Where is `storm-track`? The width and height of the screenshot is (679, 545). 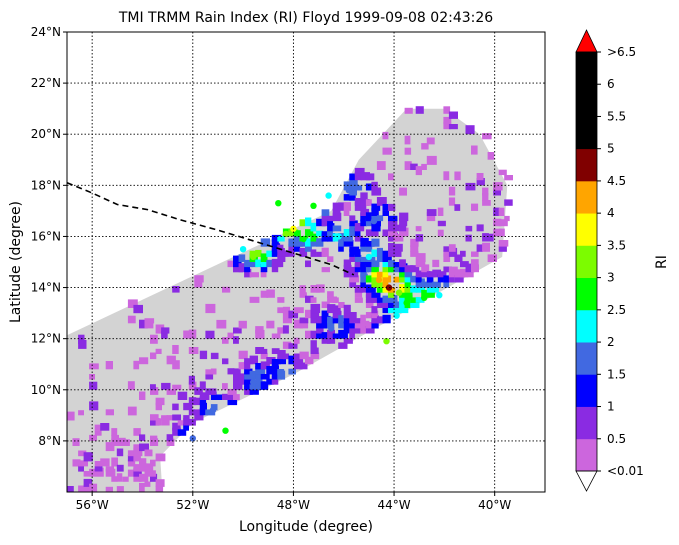 storm-track is located at coordinates (211, 229).